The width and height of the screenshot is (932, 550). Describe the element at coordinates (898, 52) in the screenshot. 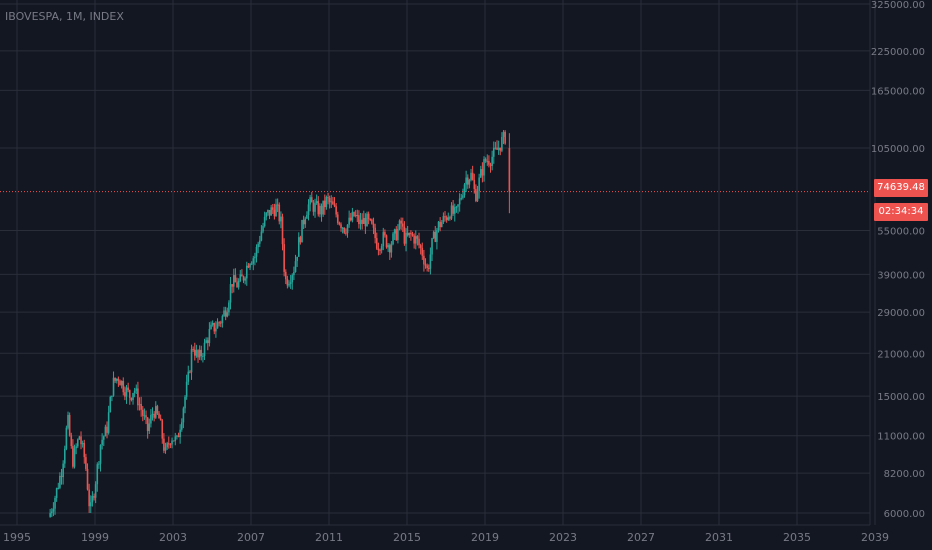

I see `y-tick-label: 225000.00` at that location.